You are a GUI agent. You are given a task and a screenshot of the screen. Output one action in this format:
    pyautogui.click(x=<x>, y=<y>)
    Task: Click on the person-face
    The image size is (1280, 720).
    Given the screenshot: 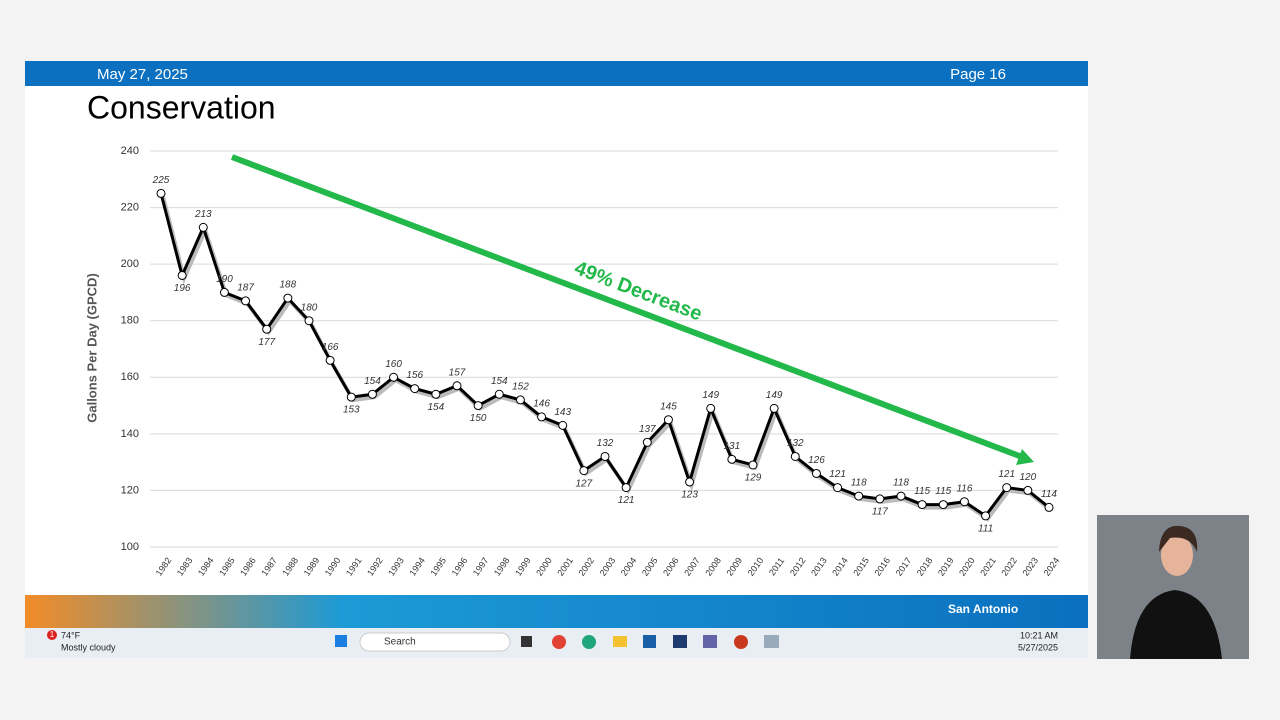 What is the action you would take?
    pyautogui.click(x=1177, y=555)
    